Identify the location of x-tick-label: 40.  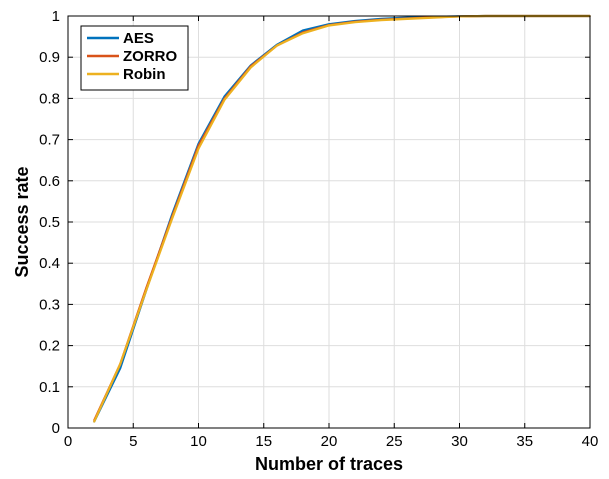
(590, 441).